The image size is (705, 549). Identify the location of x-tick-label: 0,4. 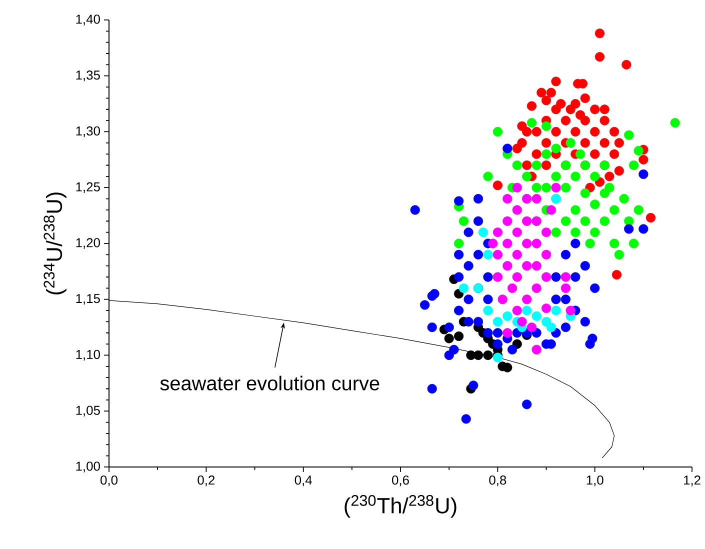
(303, 481).